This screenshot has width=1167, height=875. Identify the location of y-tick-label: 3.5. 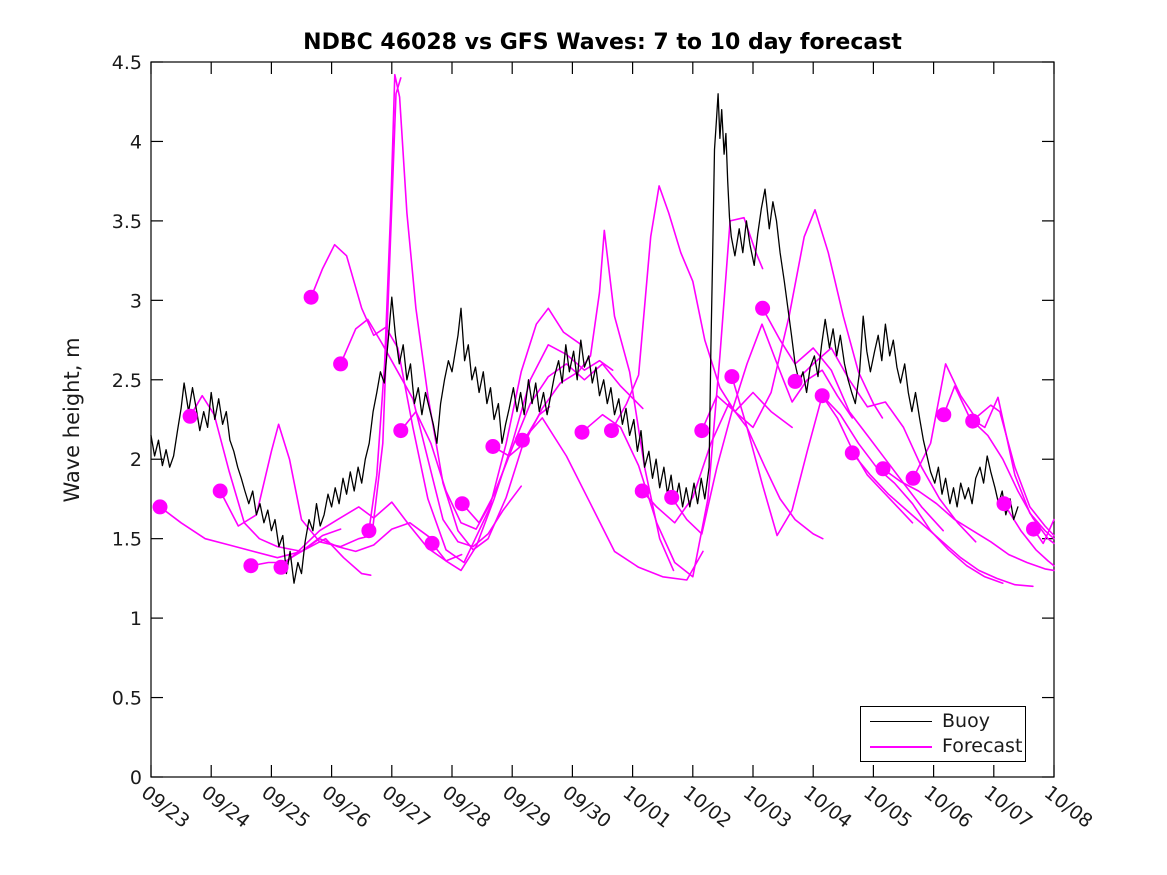
(127, 222).